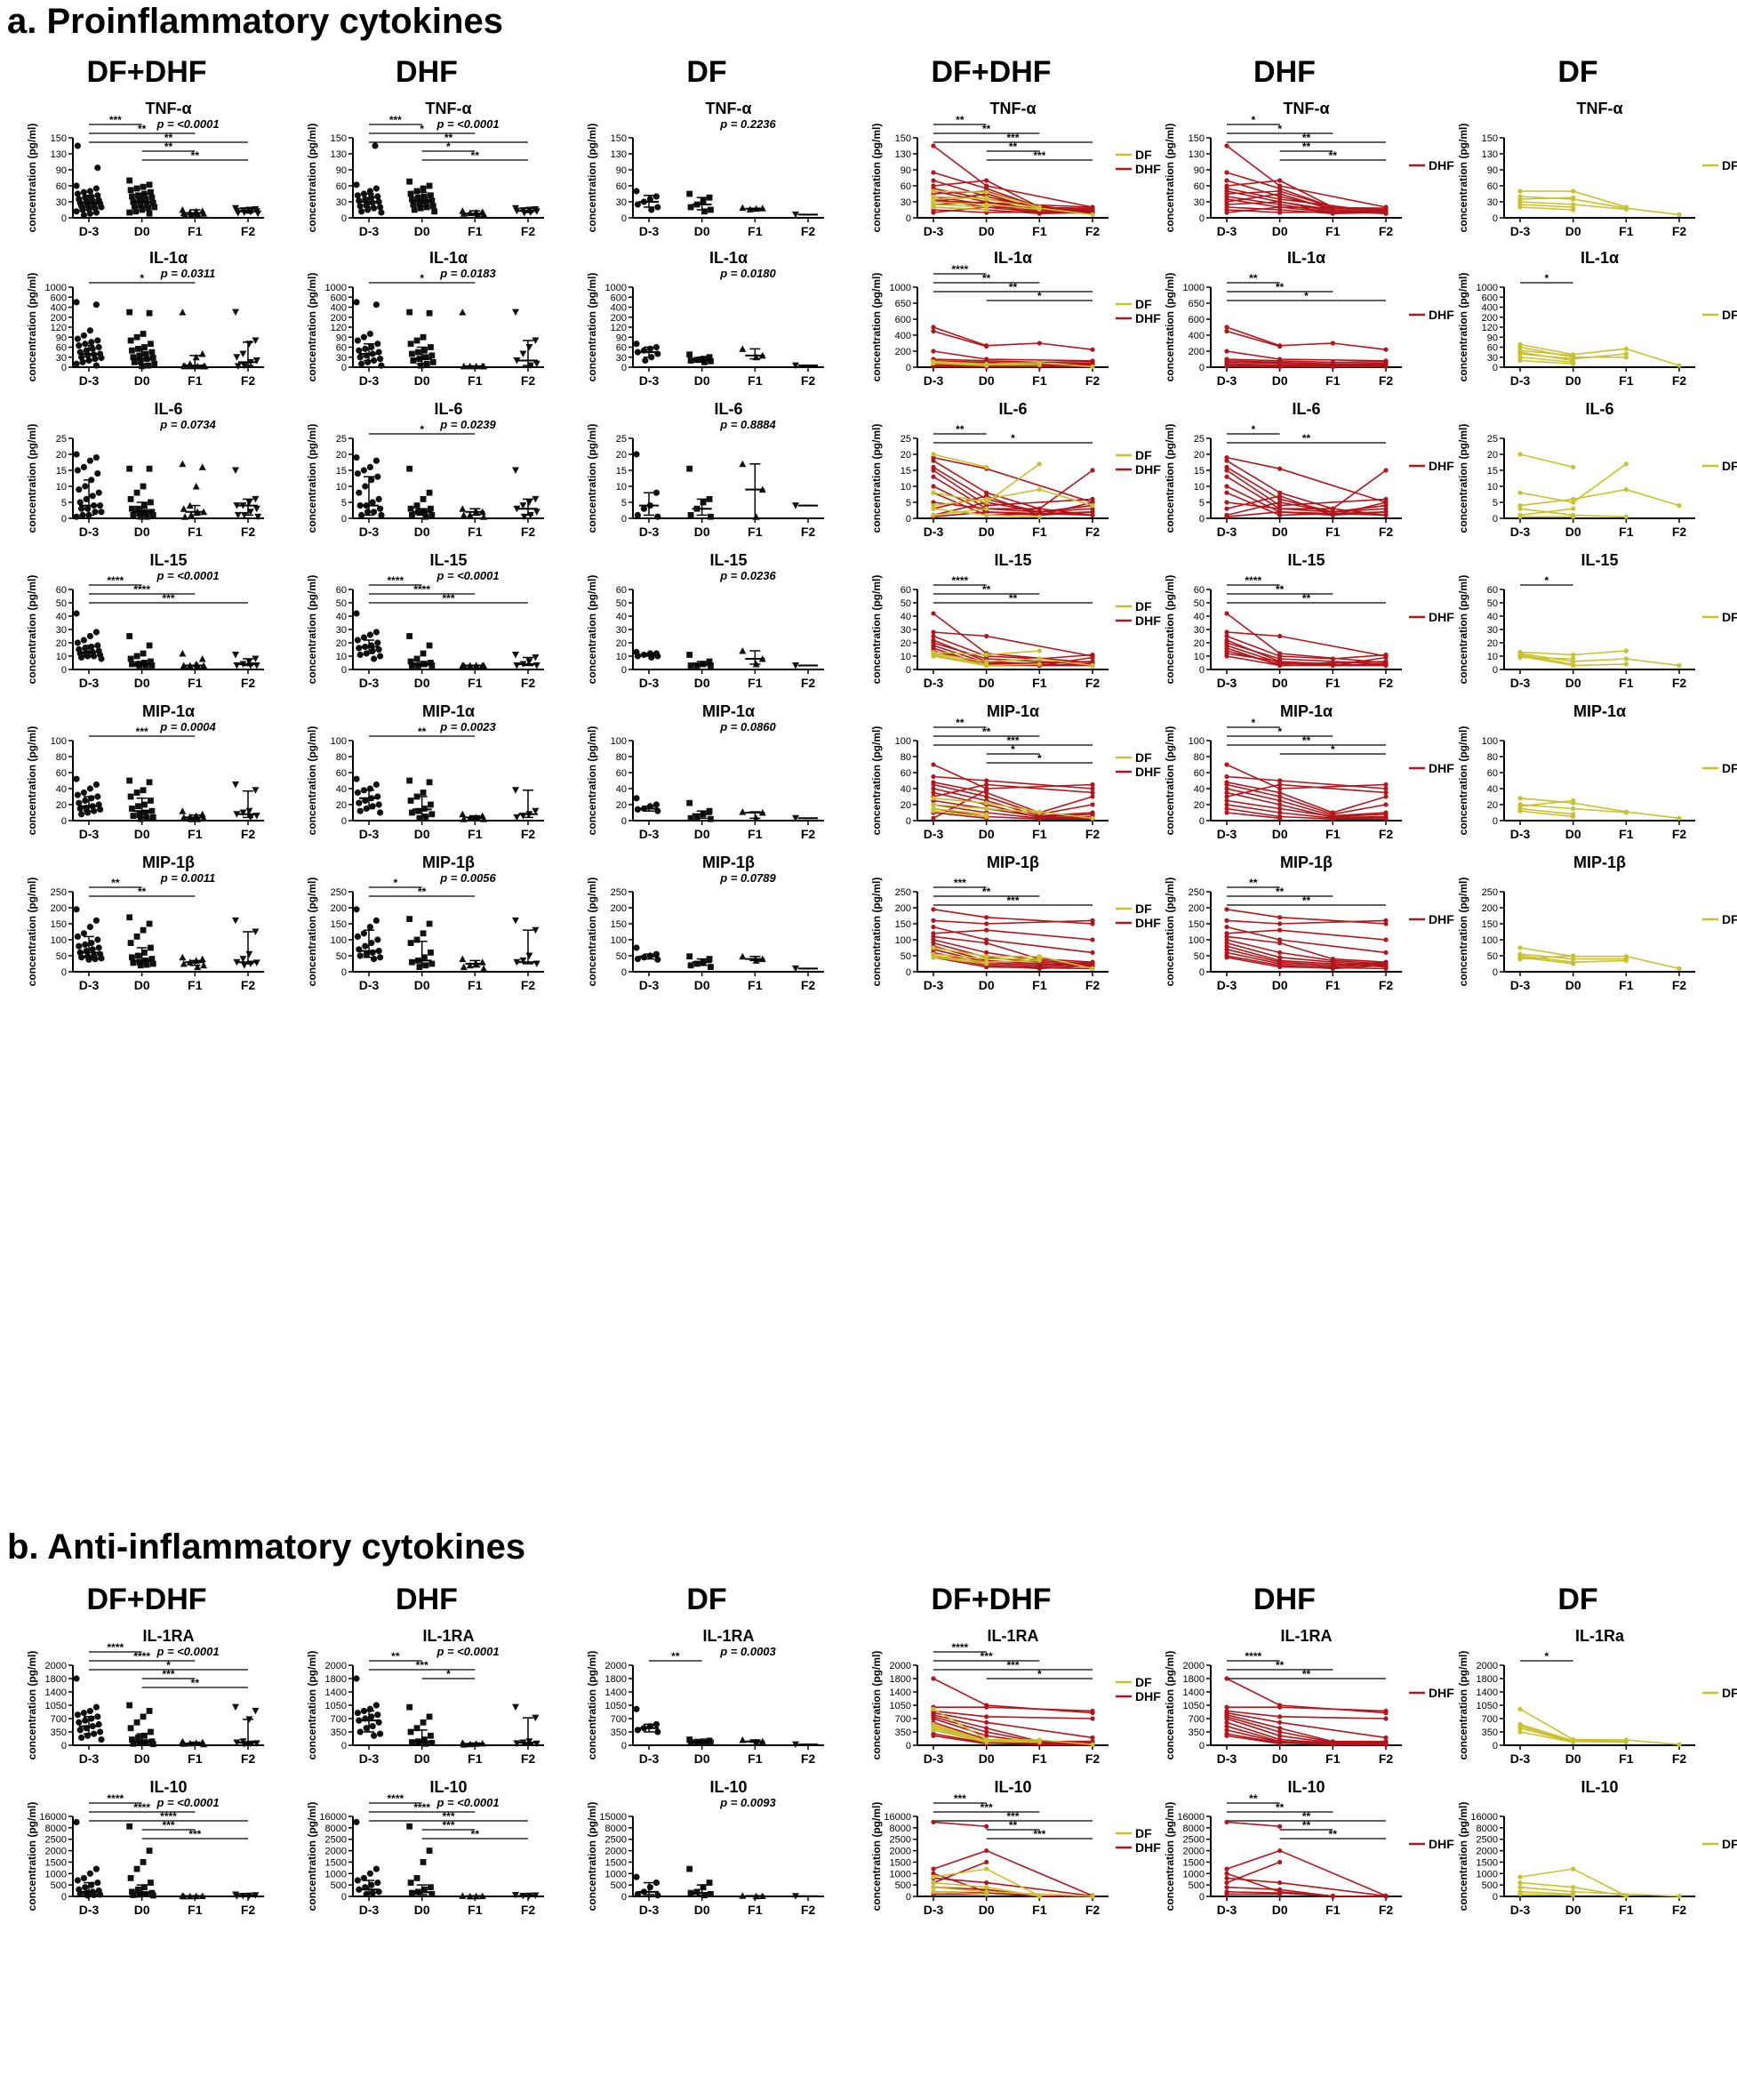  I want to click on y-tick-label: 1050, so click(1194, 1706).